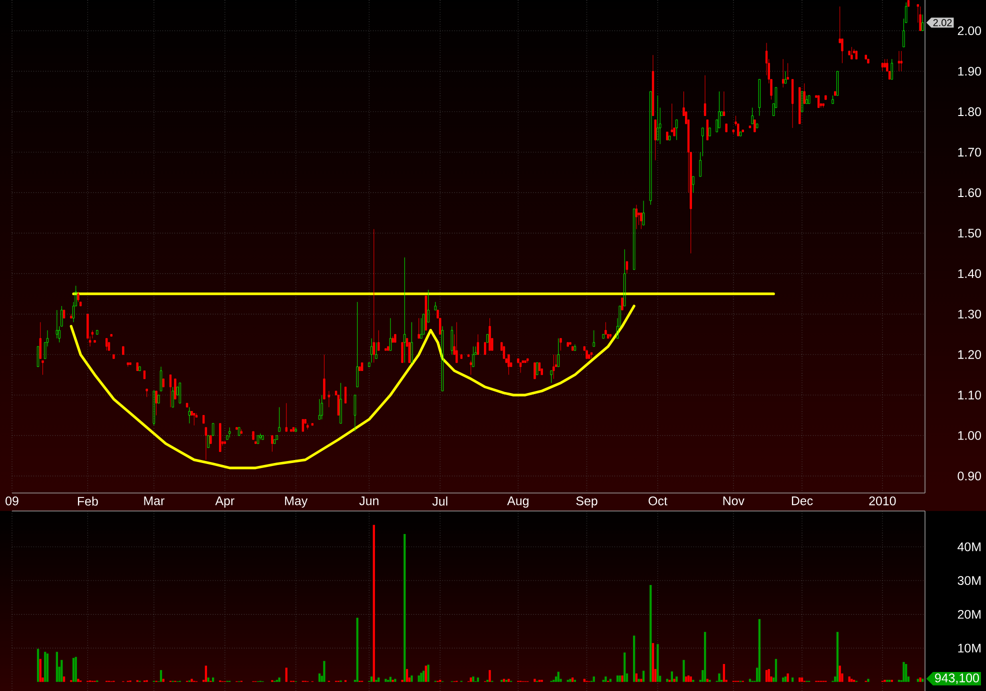  Describe the element at coordinates (224, 502) in the screenshot. I see `x-tick-label: Apr` at that location.